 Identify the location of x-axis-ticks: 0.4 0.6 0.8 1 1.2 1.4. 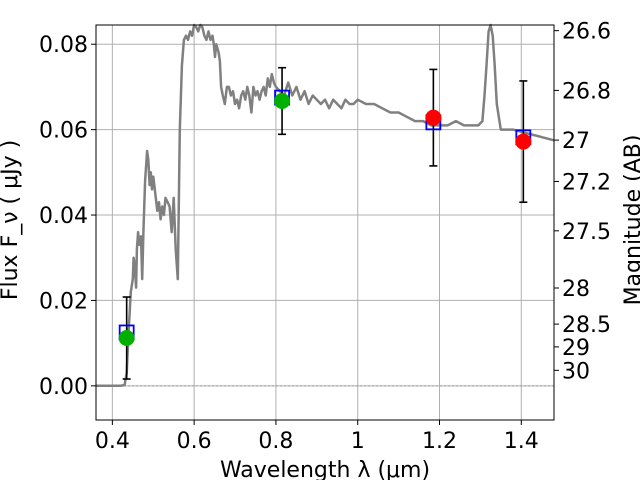
(317, 437).